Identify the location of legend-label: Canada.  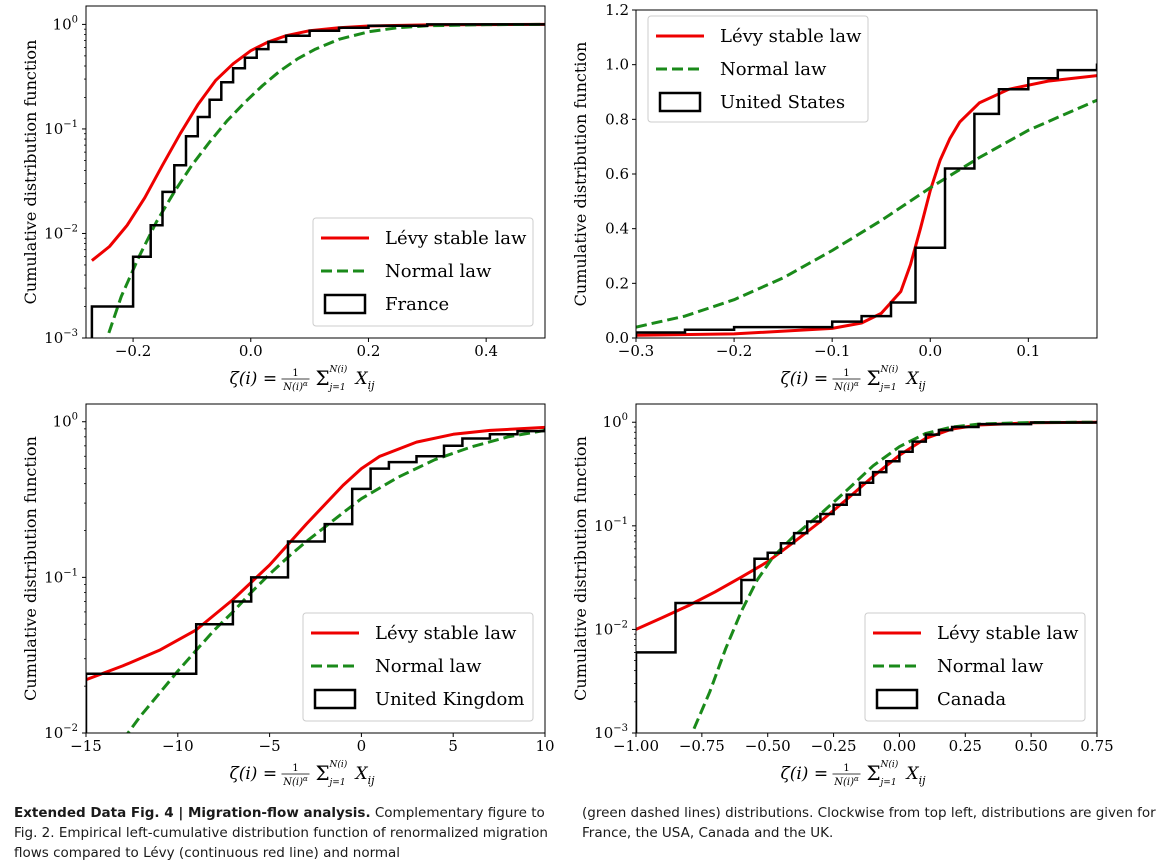
(971, 699).